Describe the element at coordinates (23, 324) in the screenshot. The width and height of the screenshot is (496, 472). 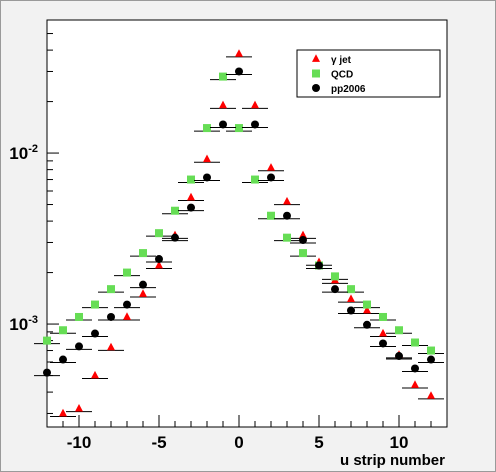
I see `y-tick-label: 10⁻³` at that location.